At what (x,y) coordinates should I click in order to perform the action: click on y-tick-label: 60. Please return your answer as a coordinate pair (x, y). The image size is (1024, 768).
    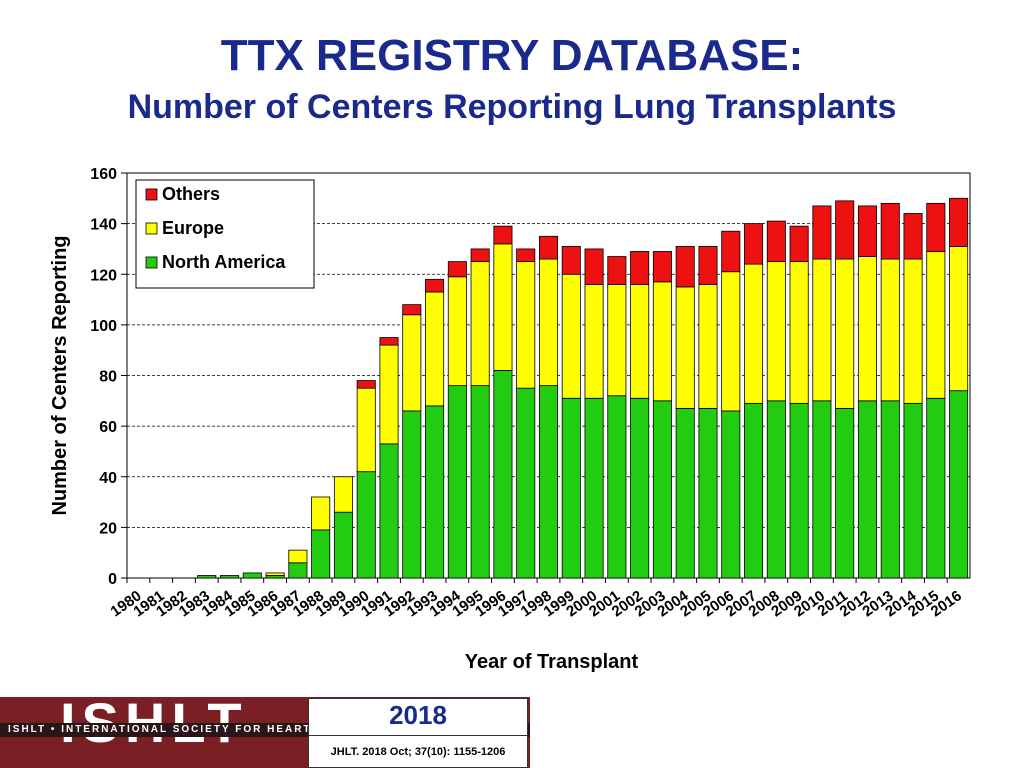
    Looking at the image, I should click on (108, 427).